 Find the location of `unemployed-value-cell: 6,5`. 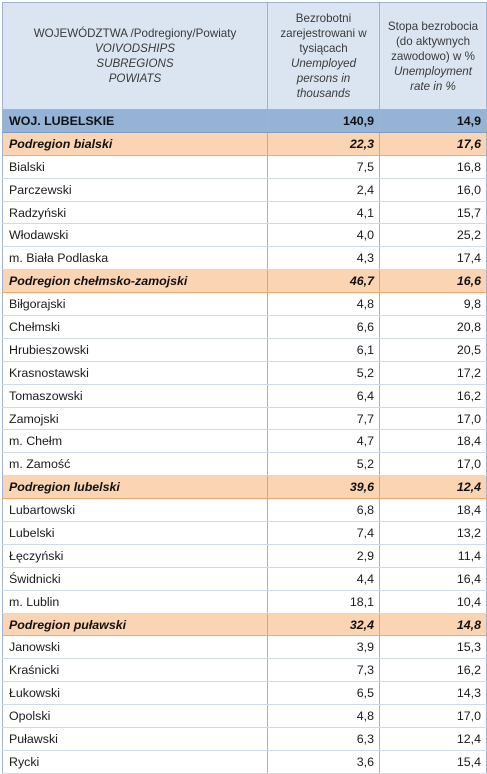

unemployed-value-cell: 6,5 is located at coordinates (323, 693).